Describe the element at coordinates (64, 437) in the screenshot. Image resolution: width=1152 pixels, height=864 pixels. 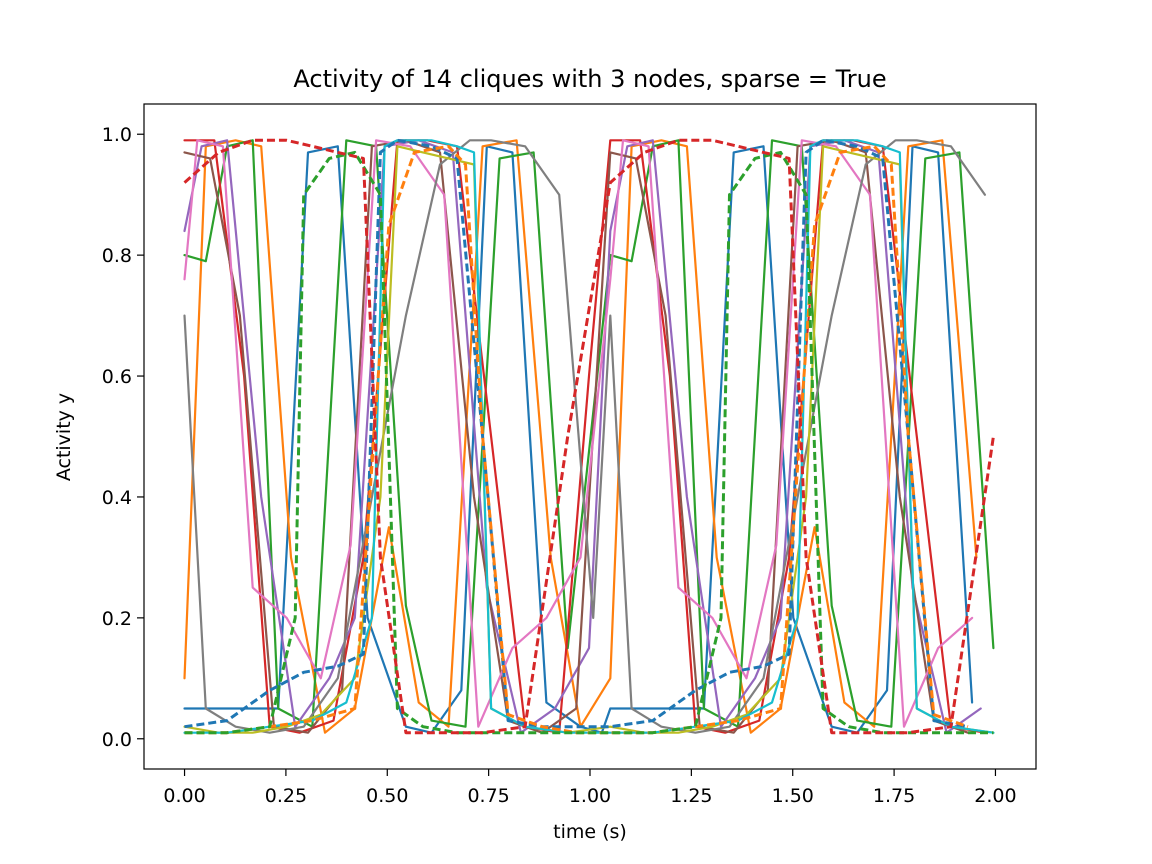
I see `y-axis-label: Activity y` at that location.